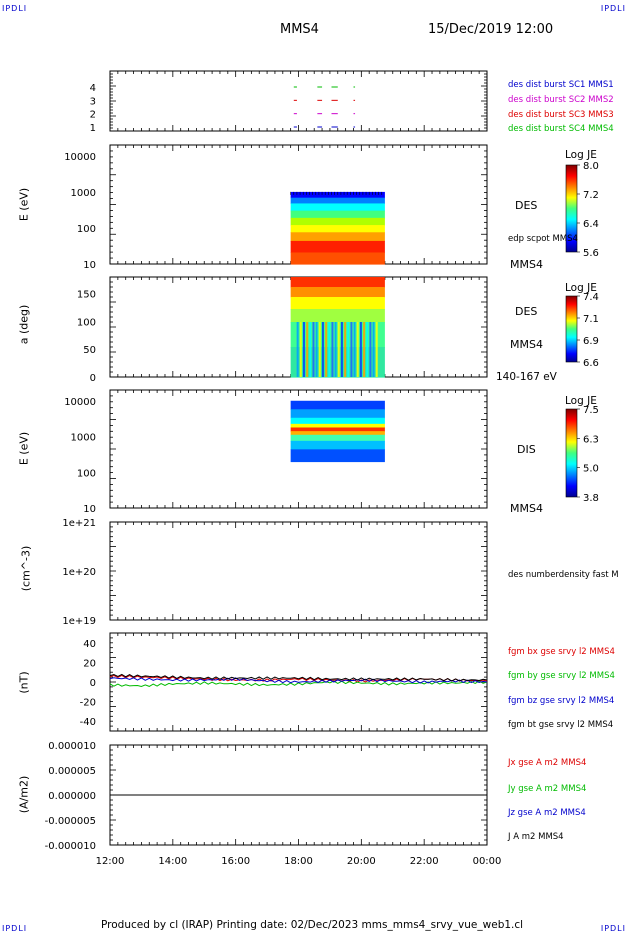 Image resolution: width=630 pixels, height=934 pixels. What do you see at coordinates (79, 523) in the screenshot?
I see `density-ytick-label: 1e+21` at bounding box center [79, 523].